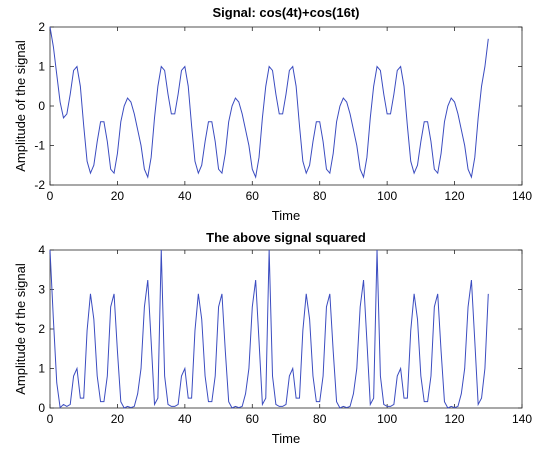 The height and width of the screenshot is (453, 550). What do you see at coordinates (39, 146) in the screenshot?
I see `y-tick-label: -1` at bounding box center [39, 146].